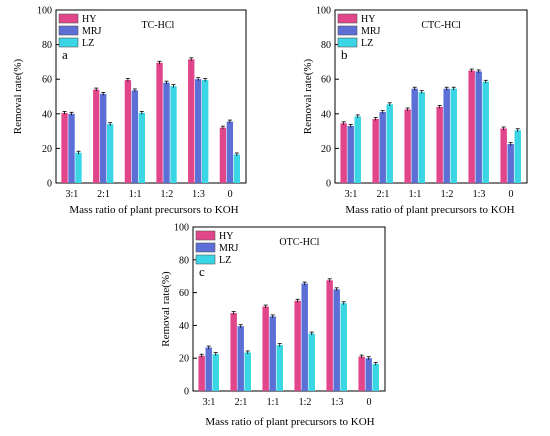 The height and width of the screenshot is (436, 550). Describe the element at coordinates (299, 242) in the screenshot. I see `chart-title: OTC-HCl` at that location.